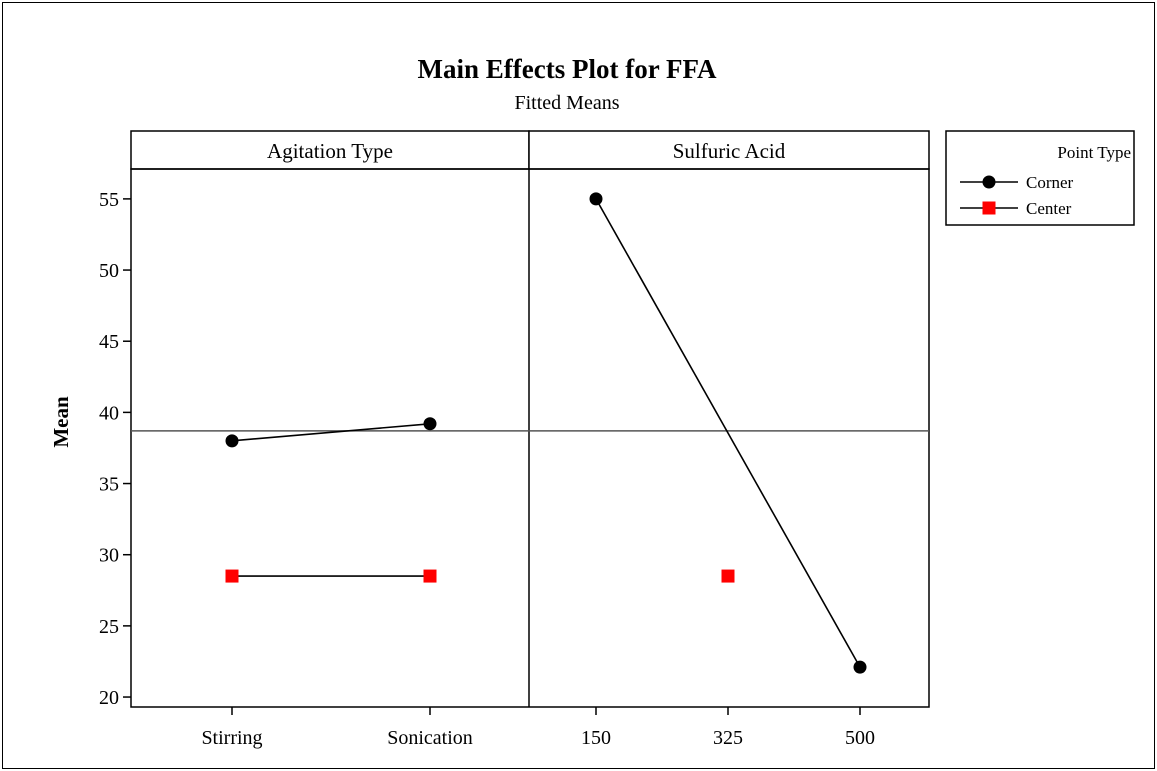 Image resolution: width=1157 pixels, height=771 pixels. I want to click on y-tick-label: 55, so click(109, 200).